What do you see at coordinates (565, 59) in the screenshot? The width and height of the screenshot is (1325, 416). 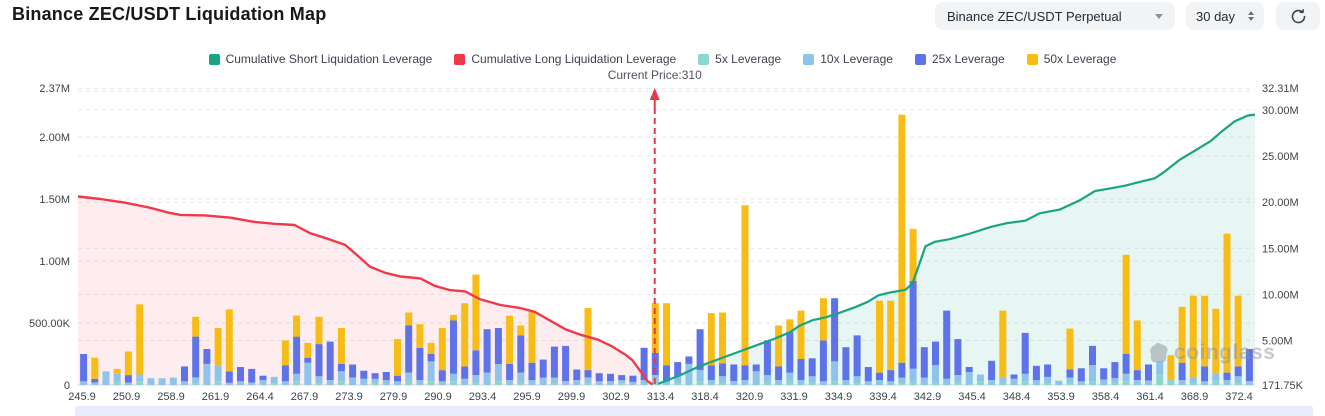 I see `legend-item-1: Cumulative Long Liquidation Leverage` at bounding box center [565, 59].